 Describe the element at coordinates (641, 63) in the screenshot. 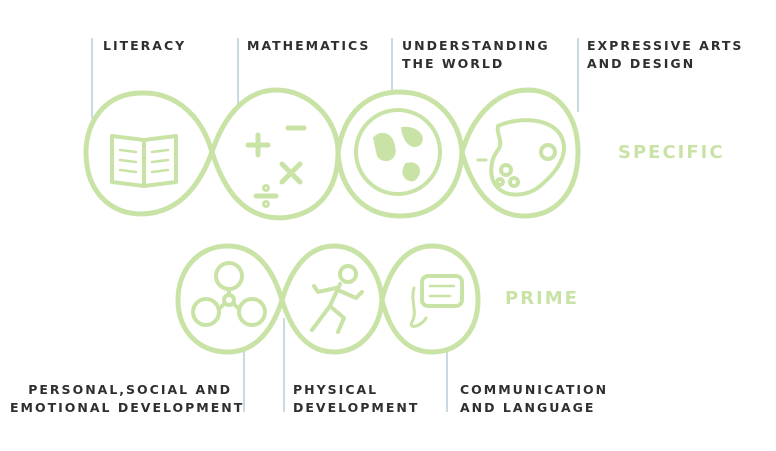

I see `label-arts-line-2: AND DESIGN` at that location.